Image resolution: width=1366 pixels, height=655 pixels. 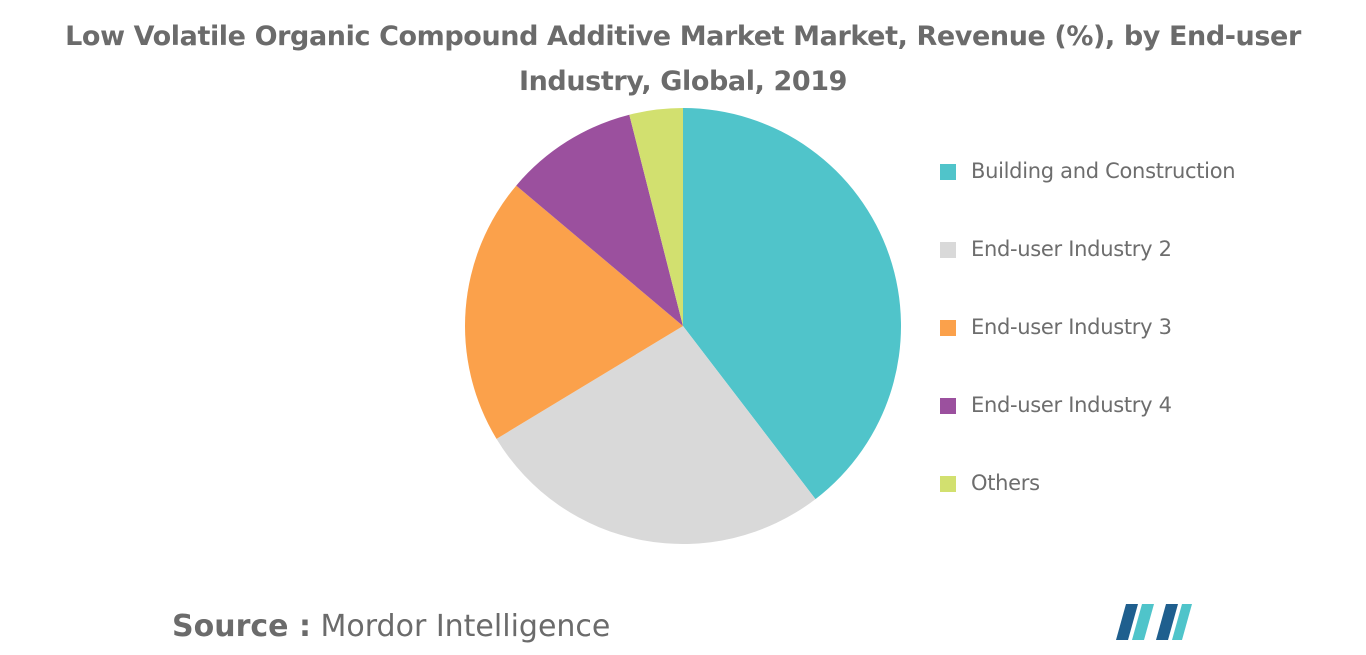 I want to click on legend-label: End-user Industry 4, so click(x=1071, y=405).